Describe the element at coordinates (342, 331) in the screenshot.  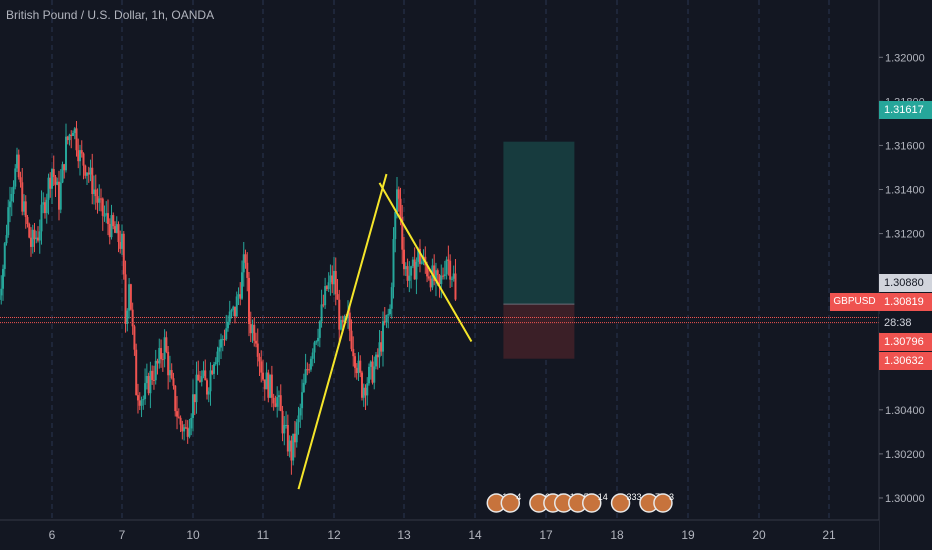
I see `trendline` at that location.